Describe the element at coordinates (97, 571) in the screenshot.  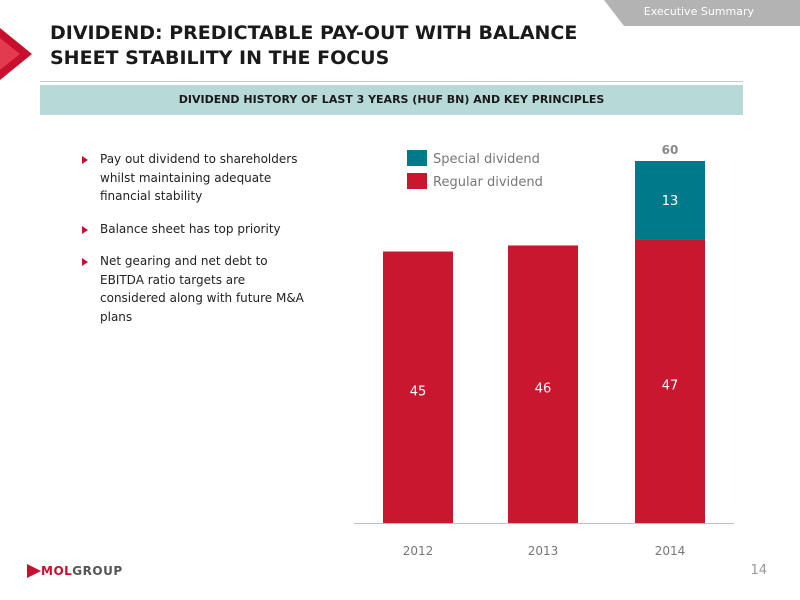
I see `logo-text-group: GROUP` at that location.